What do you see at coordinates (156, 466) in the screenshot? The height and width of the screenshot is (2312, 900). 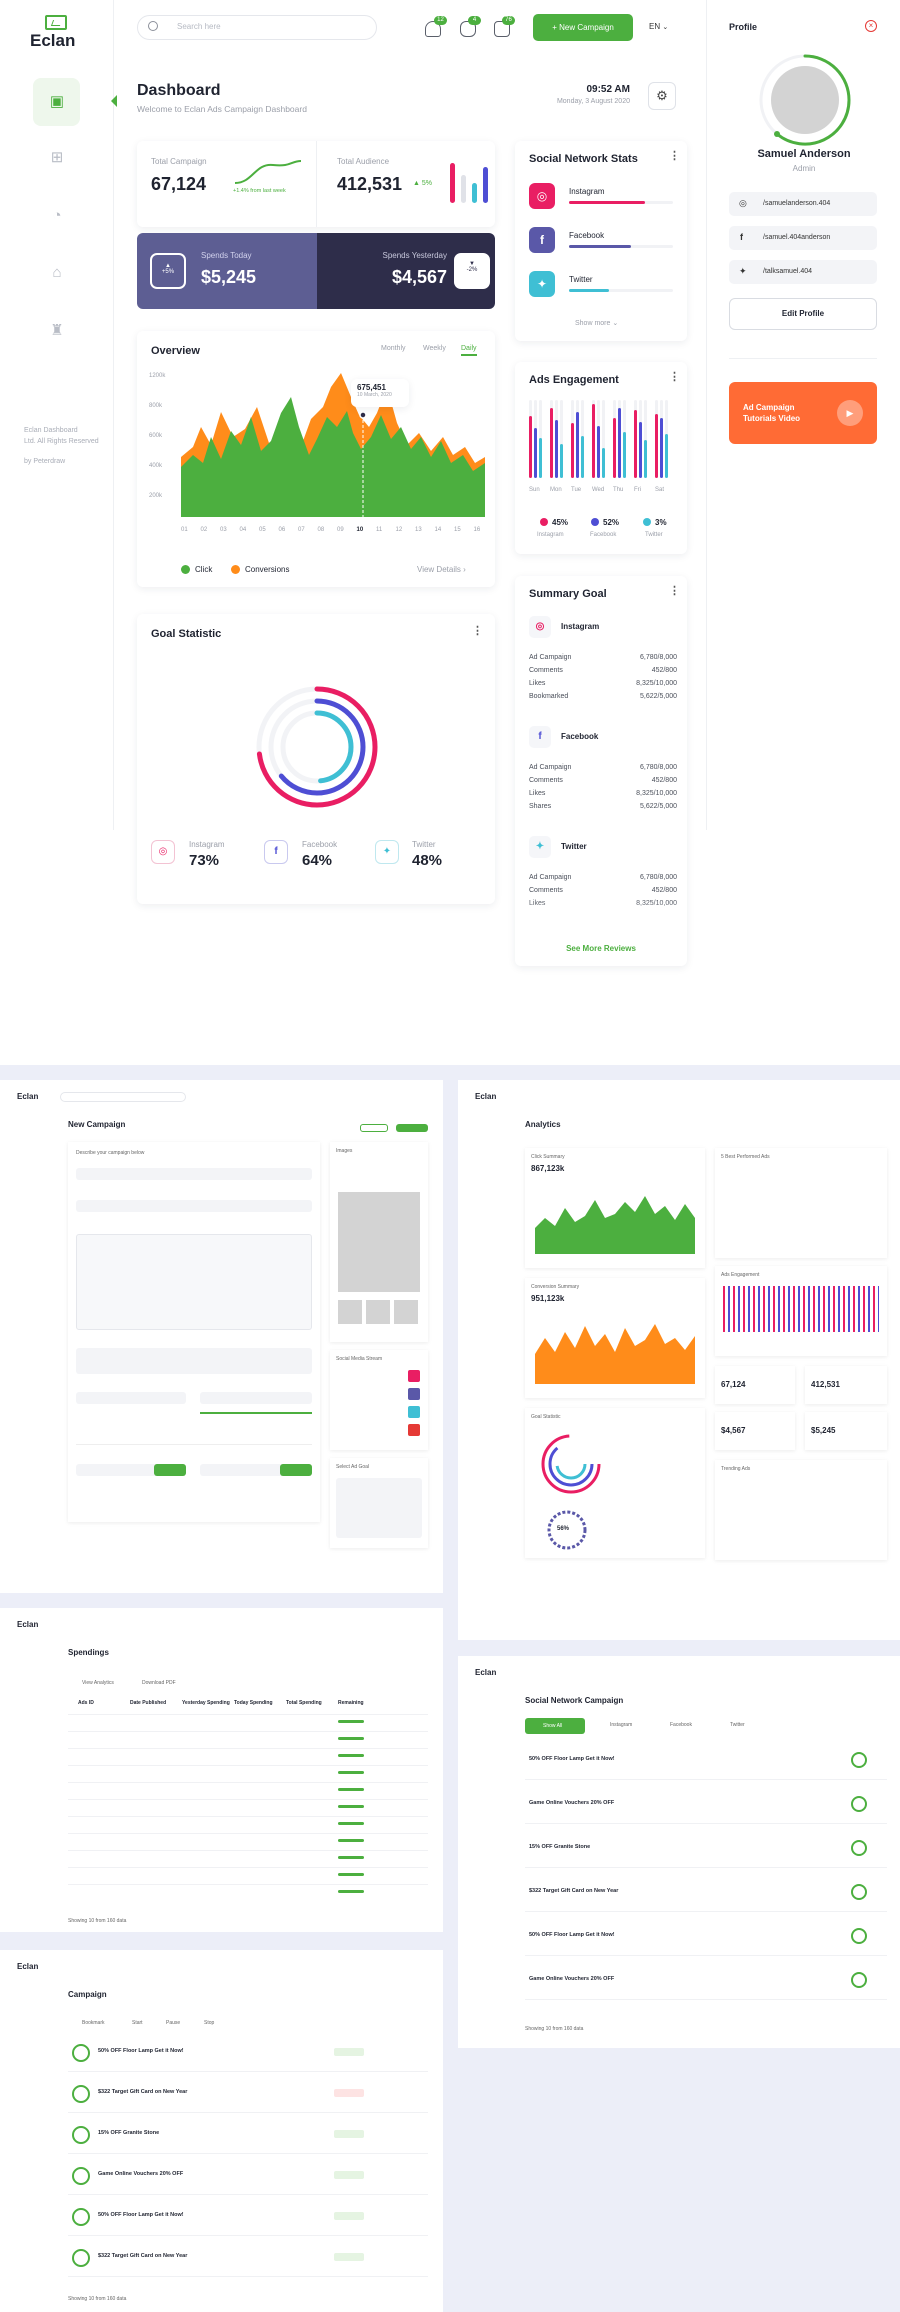 I see `y-tick-label: 400k` at bounding box center [156, 466].